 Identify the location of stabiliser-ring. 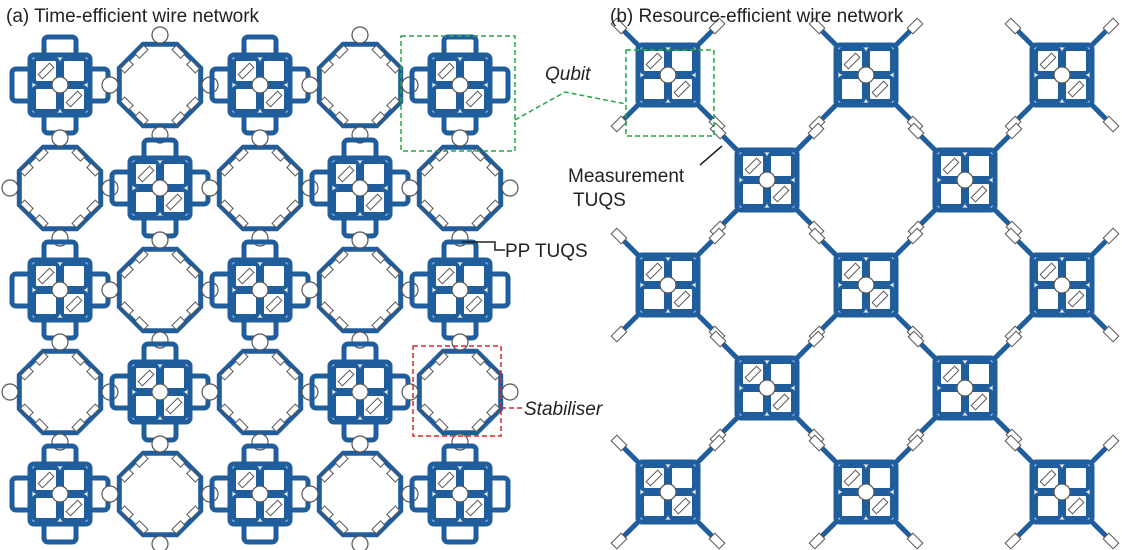
(360, 290).